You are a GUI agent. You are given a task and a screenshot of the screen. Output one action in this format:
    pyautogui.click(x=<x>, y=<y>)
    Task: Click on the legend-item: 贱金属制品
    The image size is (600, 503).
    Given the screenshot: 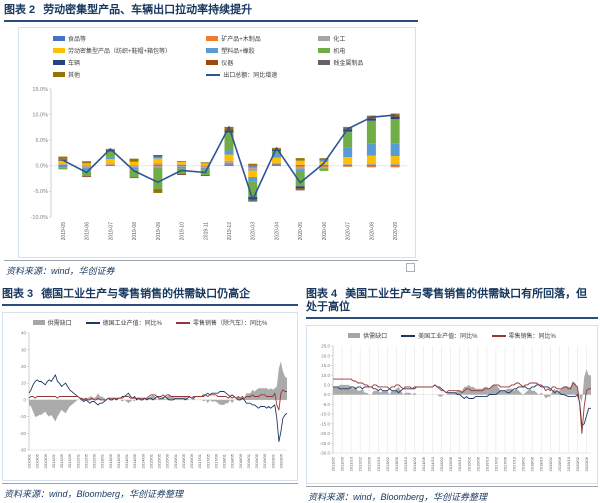 What is the action you would take?
    pyautogui.click(x=364, y=62)
    